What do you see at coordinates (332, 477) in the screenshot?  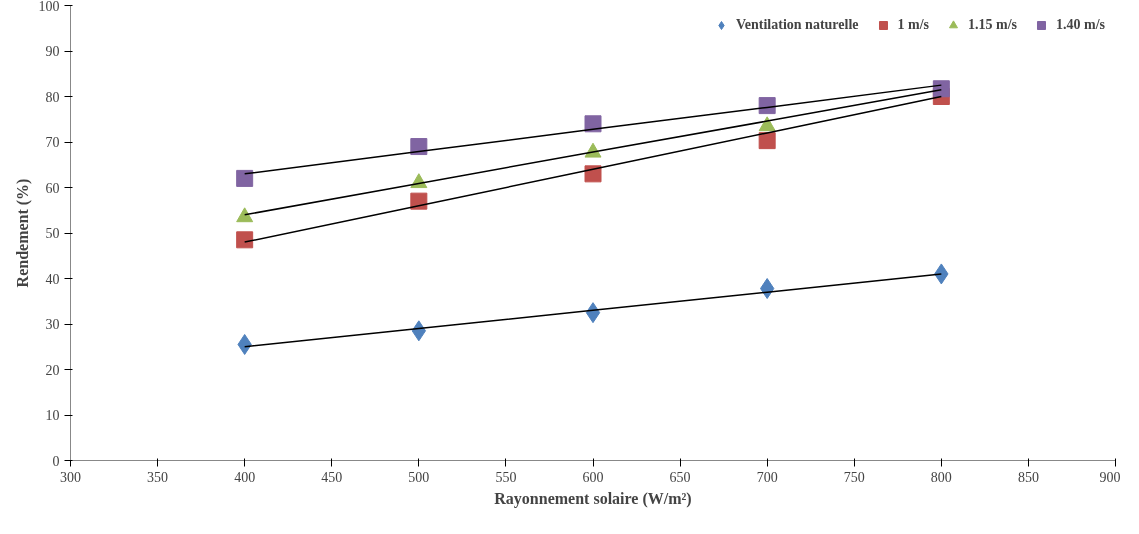 I see `x-tick-label: 450` at bounding box center [332, 477].